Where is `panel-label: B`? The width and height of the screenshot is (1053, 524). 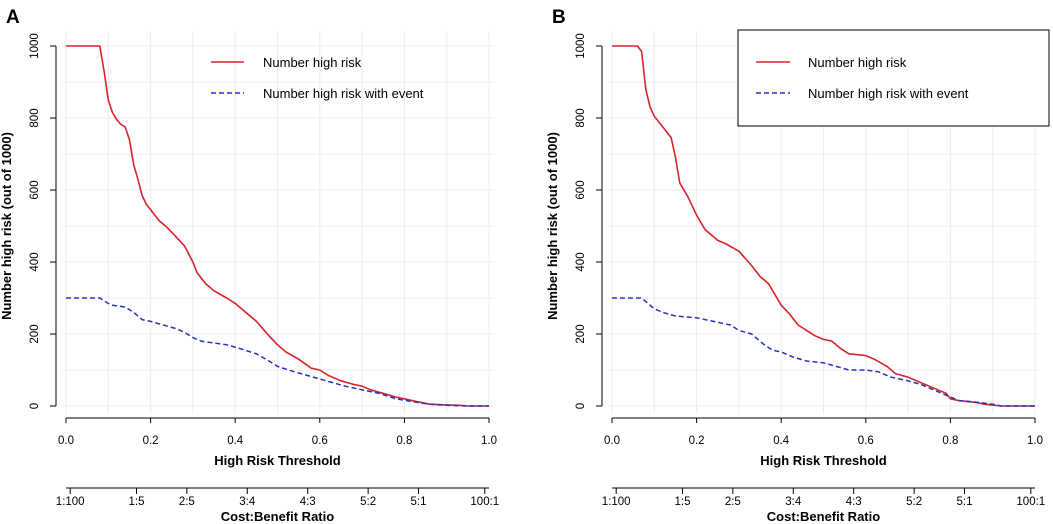 panel-label: B is located at coordinates (559, 17).